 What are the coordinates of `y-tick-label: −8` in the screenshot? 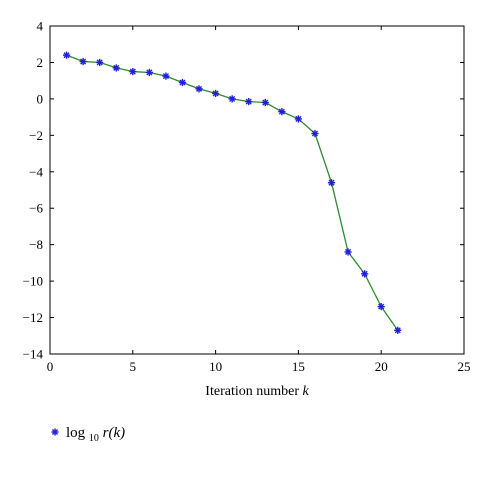 It's located at (36, 244).